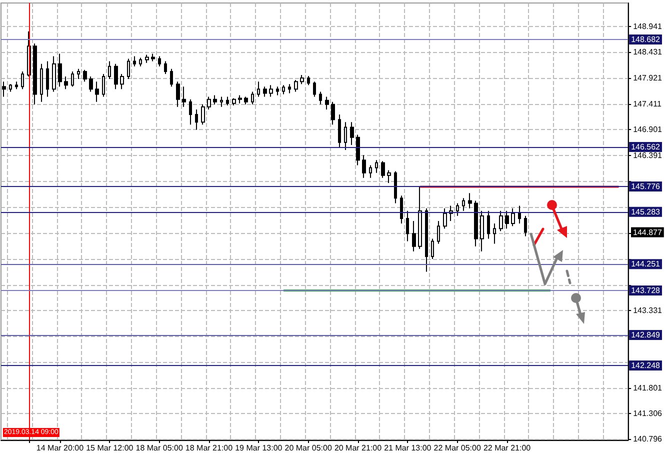 This screenshot has height=459, width=665. I want to click on x-tick-label: 20 Mar 21:00, so click(358, 448).